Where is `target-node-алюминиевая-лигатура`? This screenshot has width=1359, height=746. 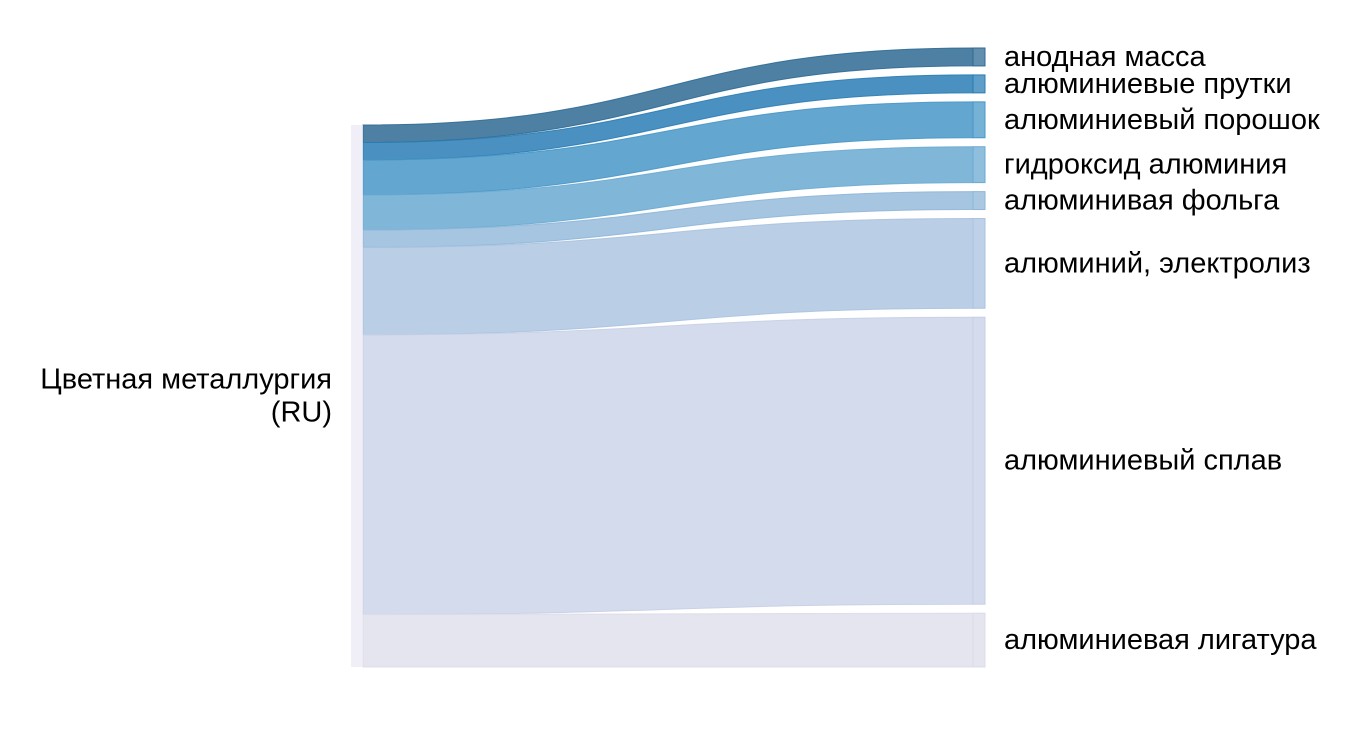
target-node-алюминиевая-лигатура is located at coordinates (979, 640).